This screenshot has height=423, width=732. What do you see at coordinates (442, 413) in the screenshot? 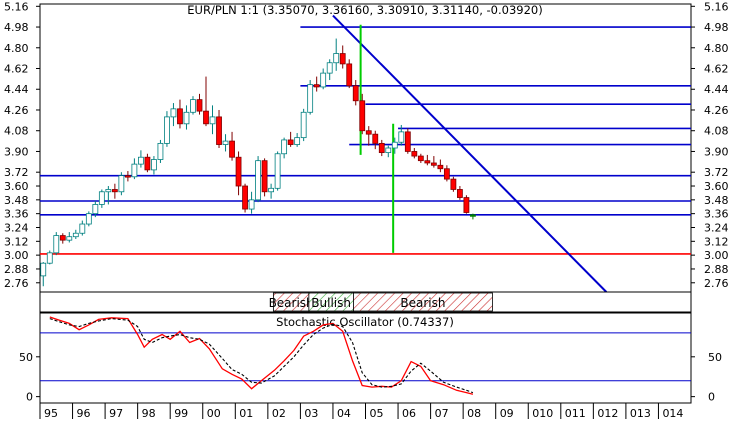
I see `x-label-12: 07` at bounding box center [442, 413].